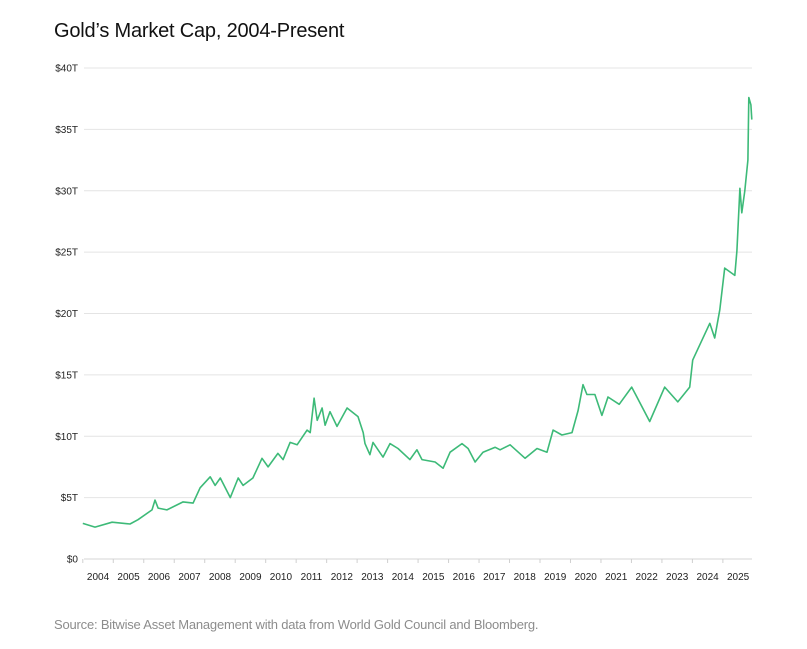 This screenshot has height=649, width=807. Describe the element at coordinates (66, 253) in the screenshot. I see `y-tick-label: $25T` at that location.